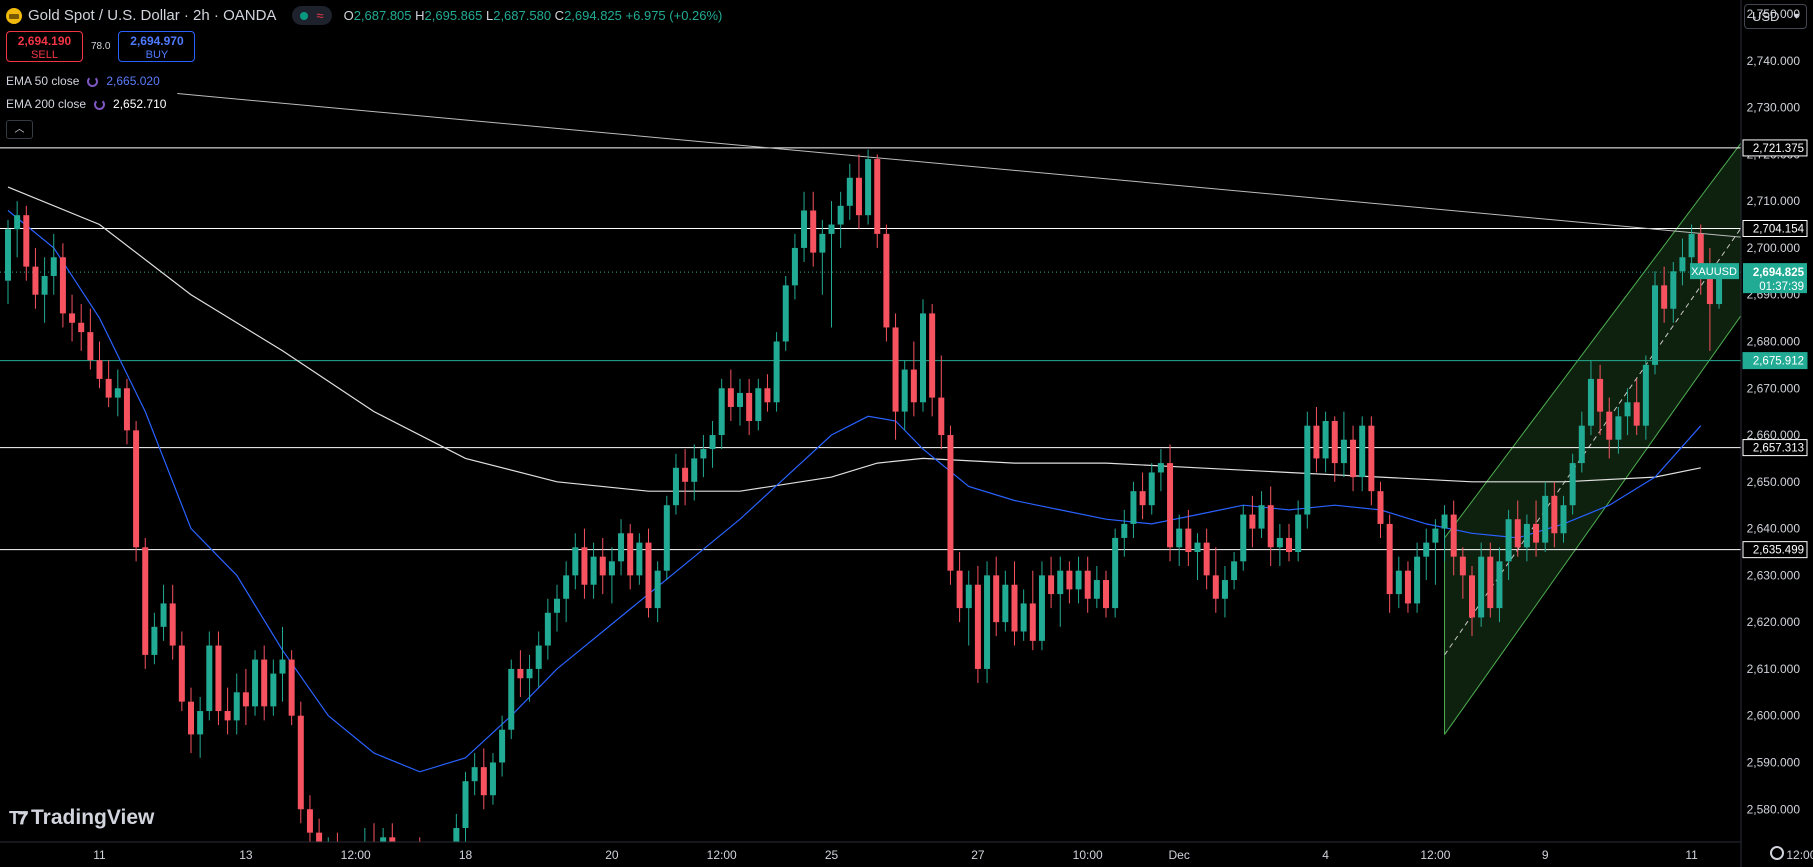 The height and width of the screenshot is (867, 1813). Describe the element at coordinates (674, 15) in the screenshot. I see `change-value: +6.975 (+0.26%)` at that location.